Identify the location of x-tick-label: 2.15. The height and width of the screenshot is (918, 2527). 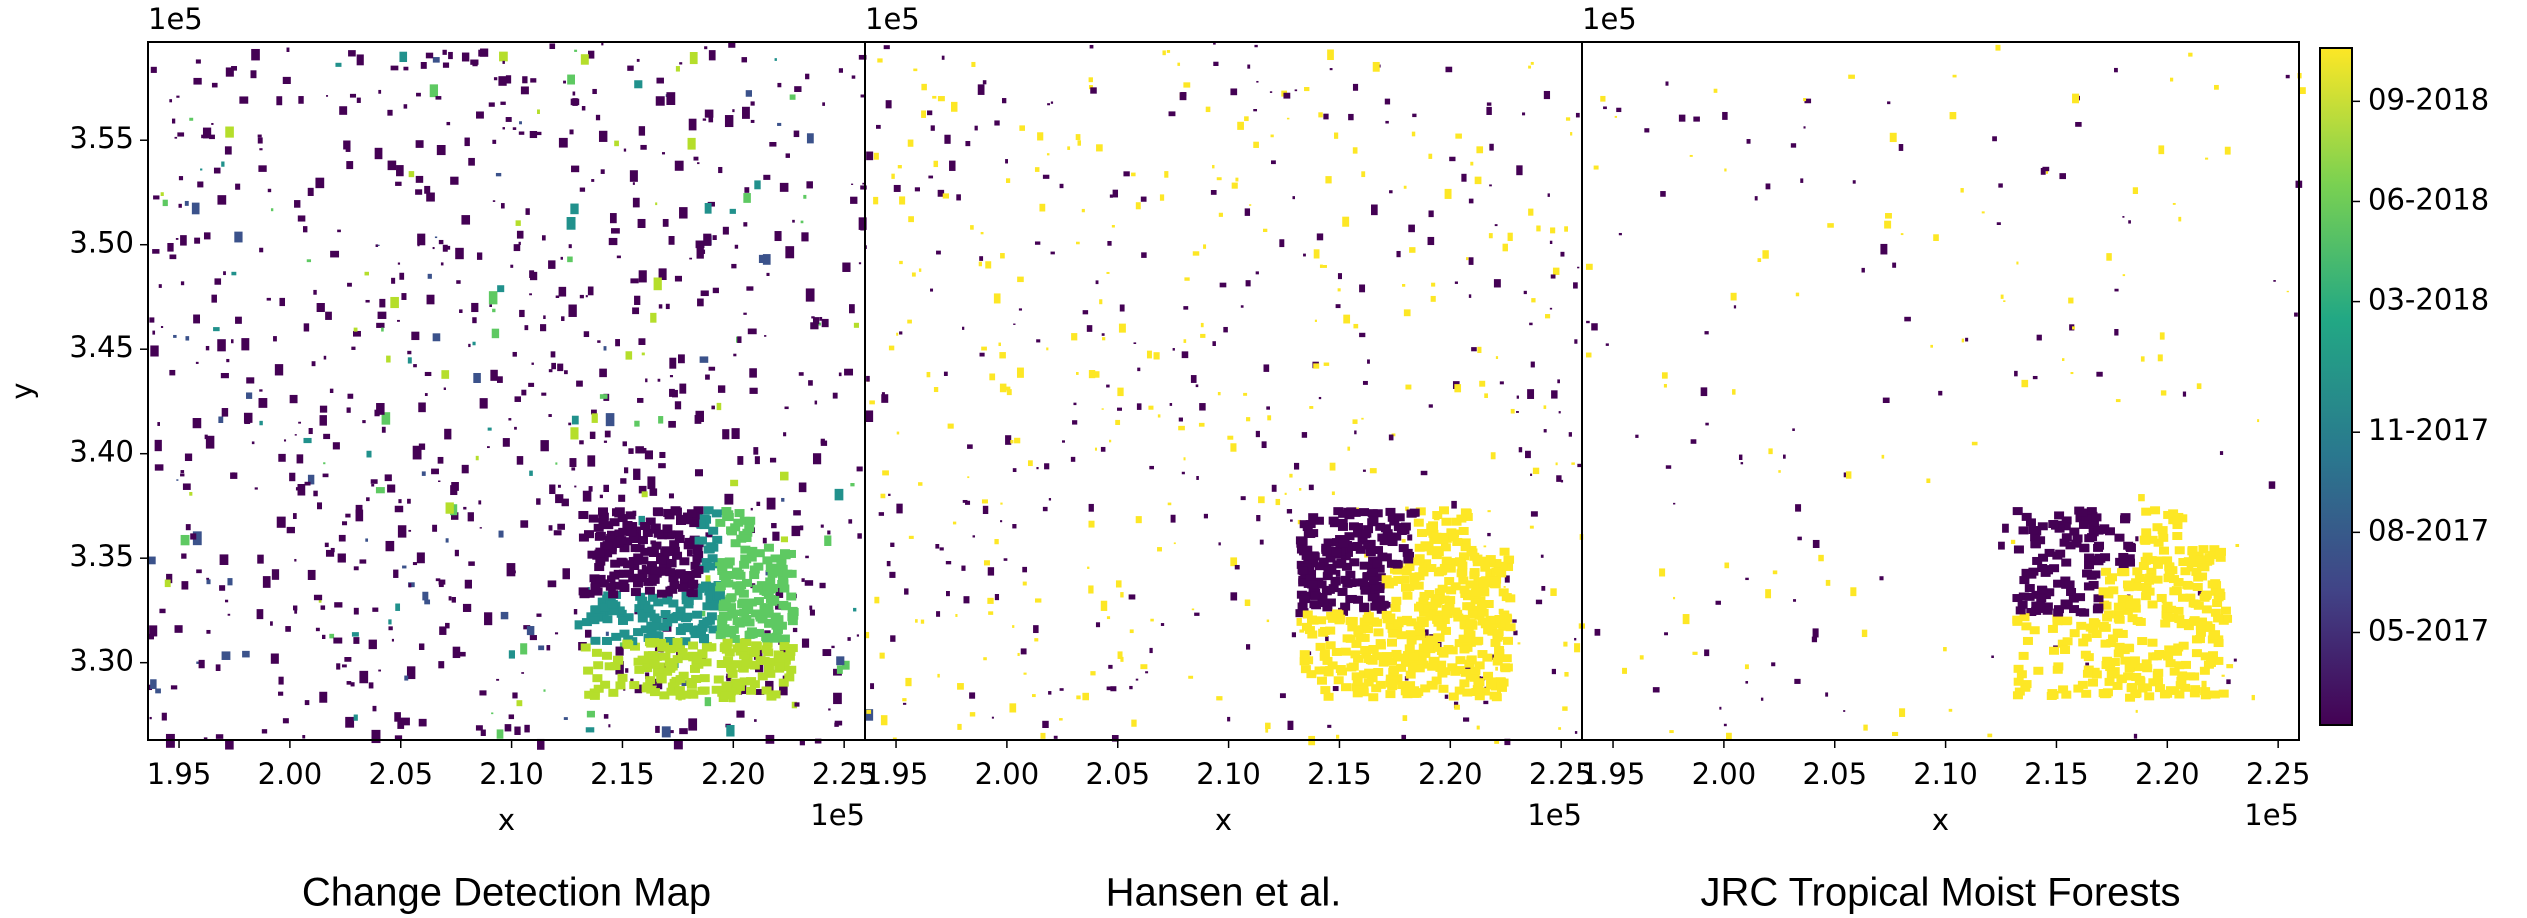
(1339, 774).